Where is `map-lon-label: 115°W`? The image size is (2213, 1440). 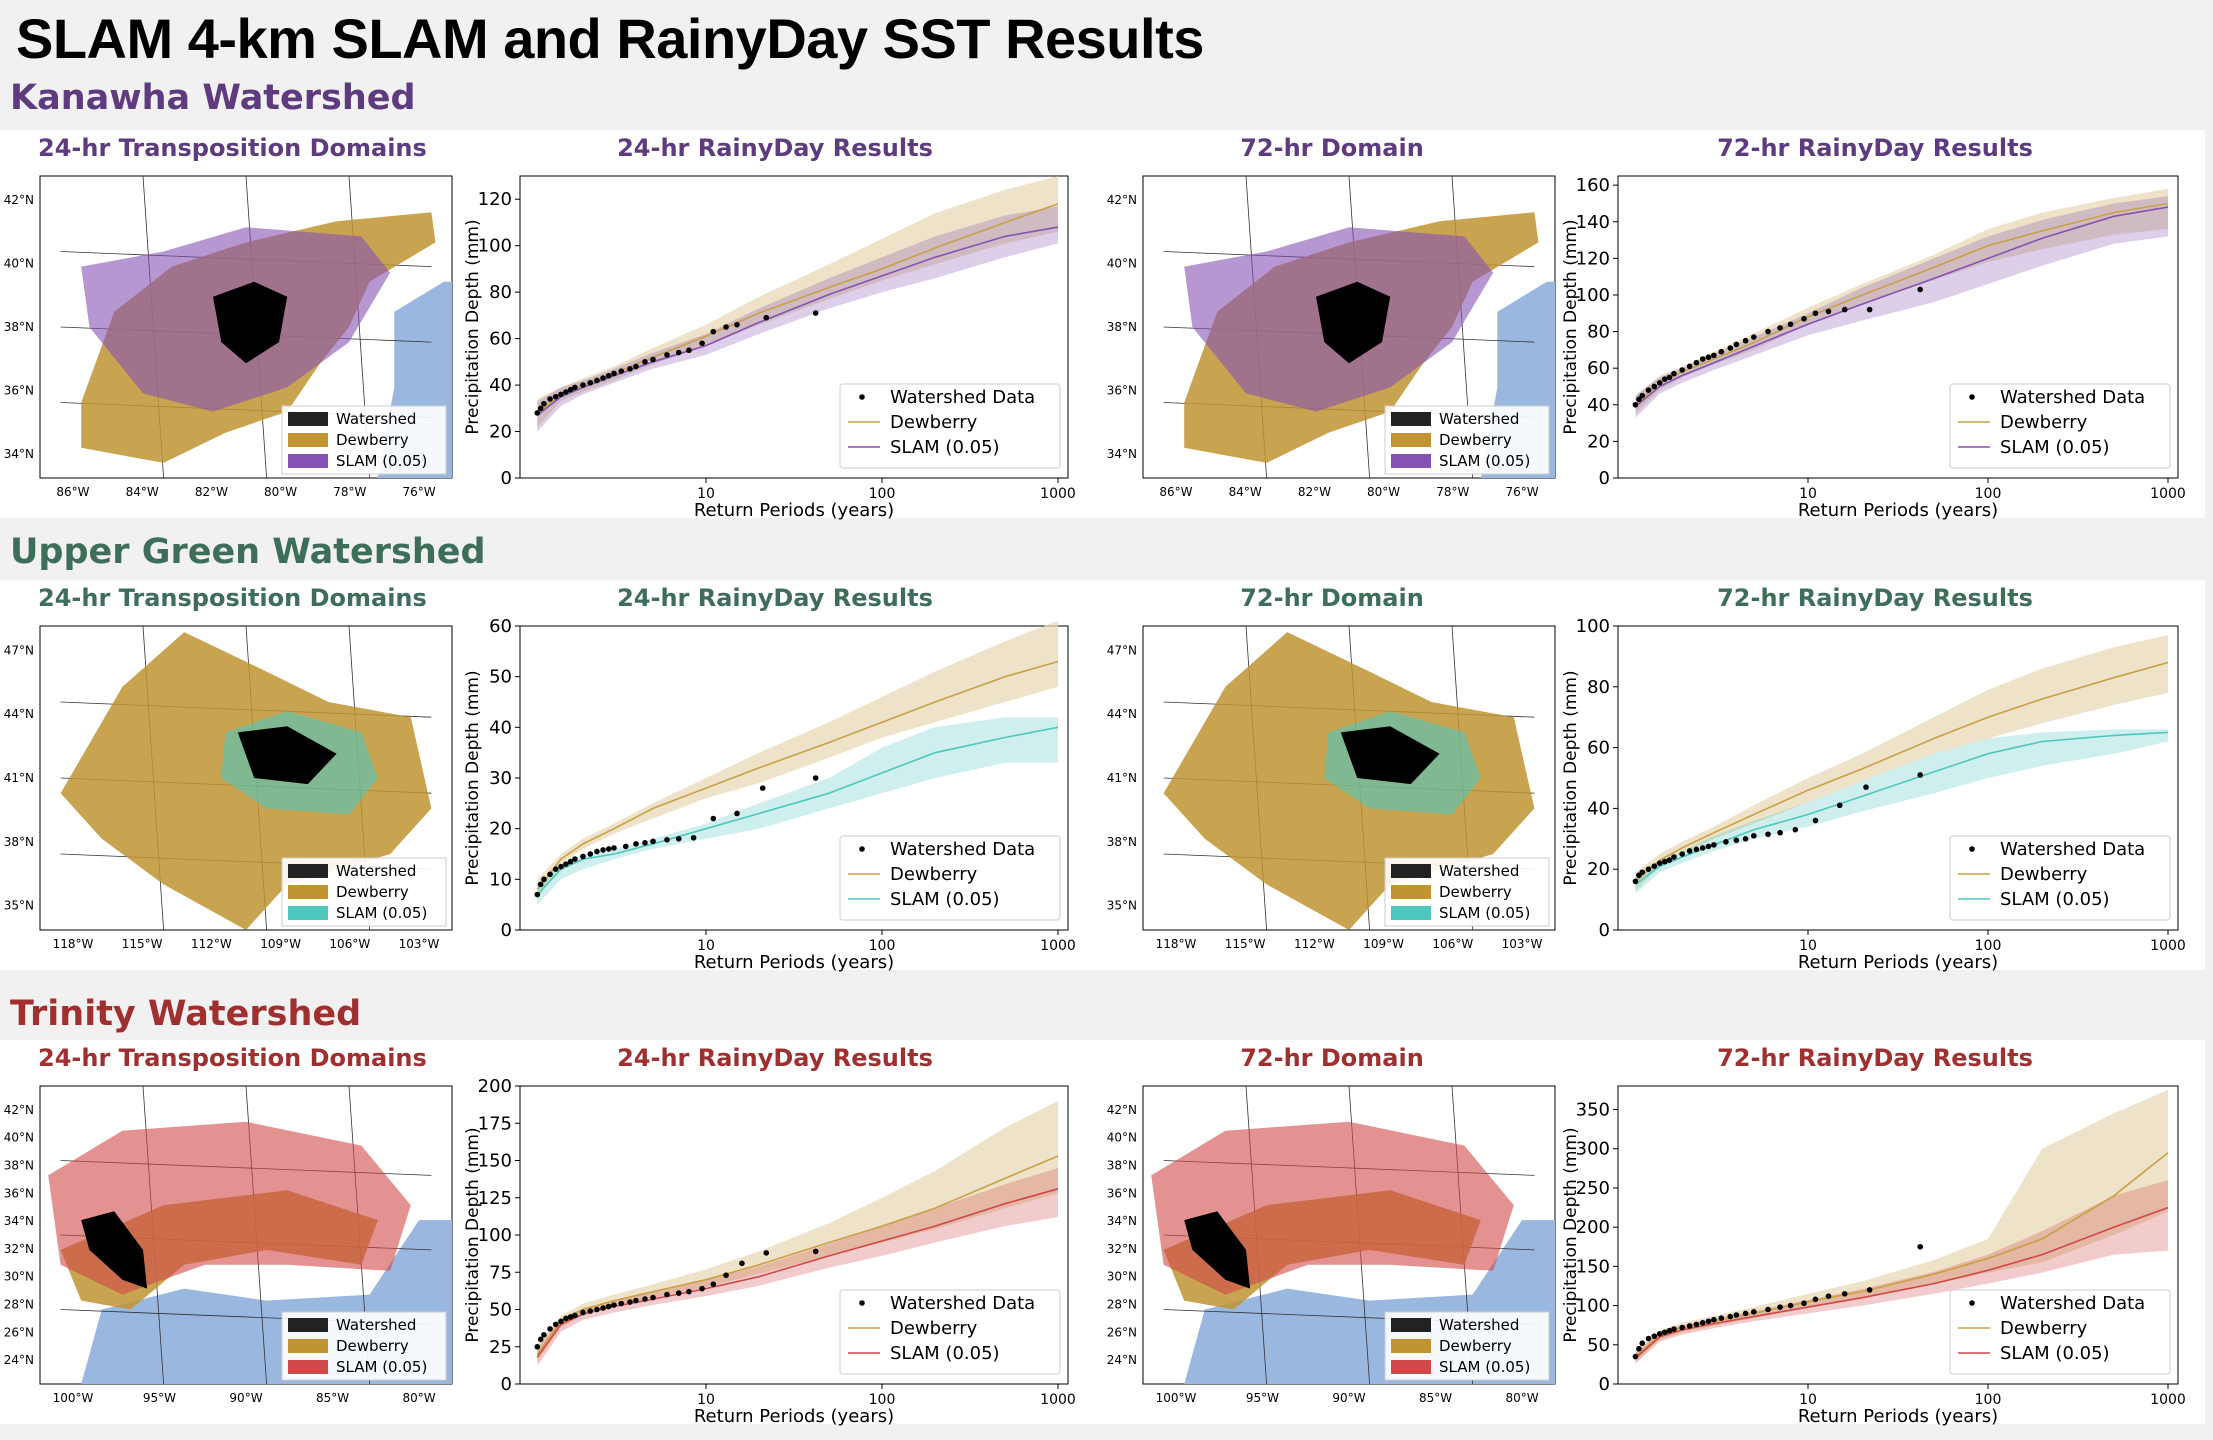 map-lon-label: 115°W is located at coordinates (142, 944).